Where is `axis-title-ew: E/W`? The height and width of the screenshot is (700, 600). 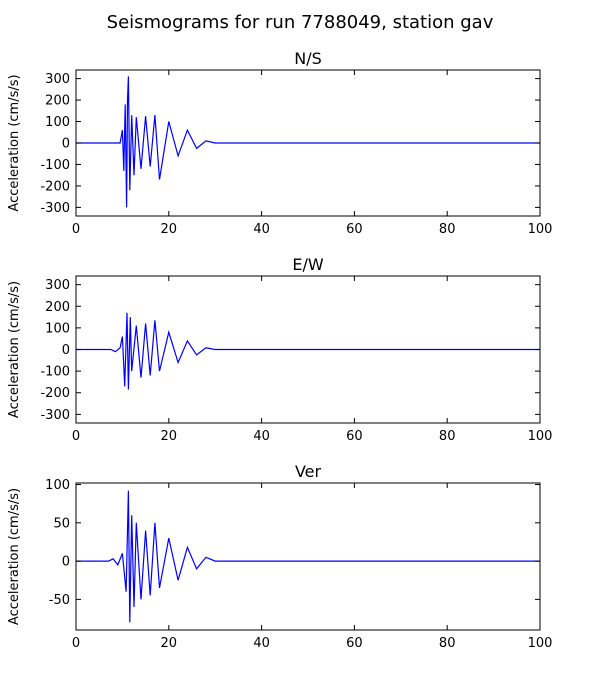 axis-title-ew: E/W is located at coordinates (308, 264).